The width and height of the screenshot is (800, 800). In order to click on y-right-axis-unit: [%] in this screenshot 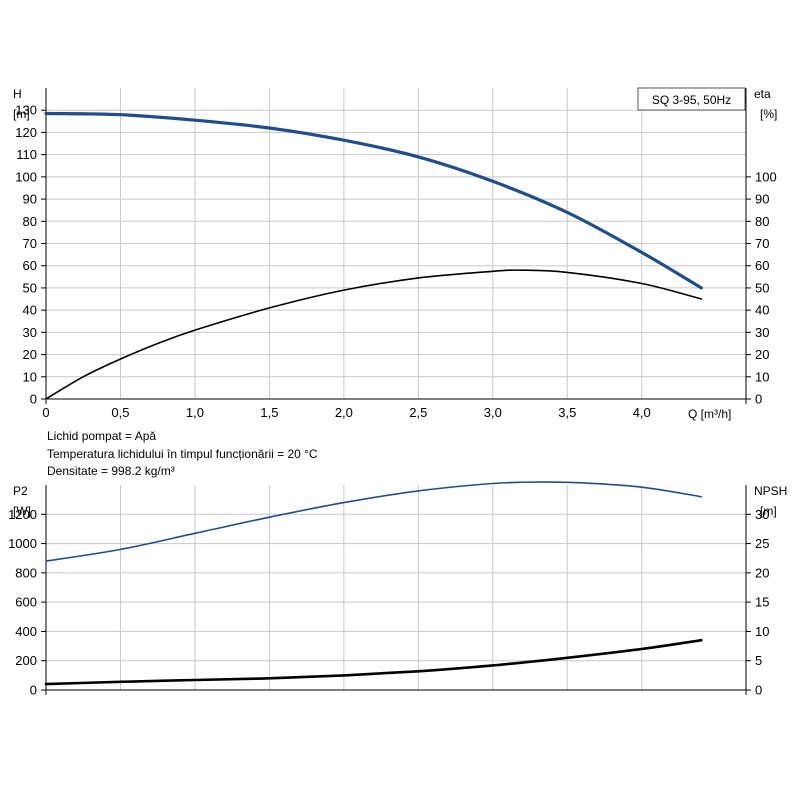, I will do `click(768, 114)`.